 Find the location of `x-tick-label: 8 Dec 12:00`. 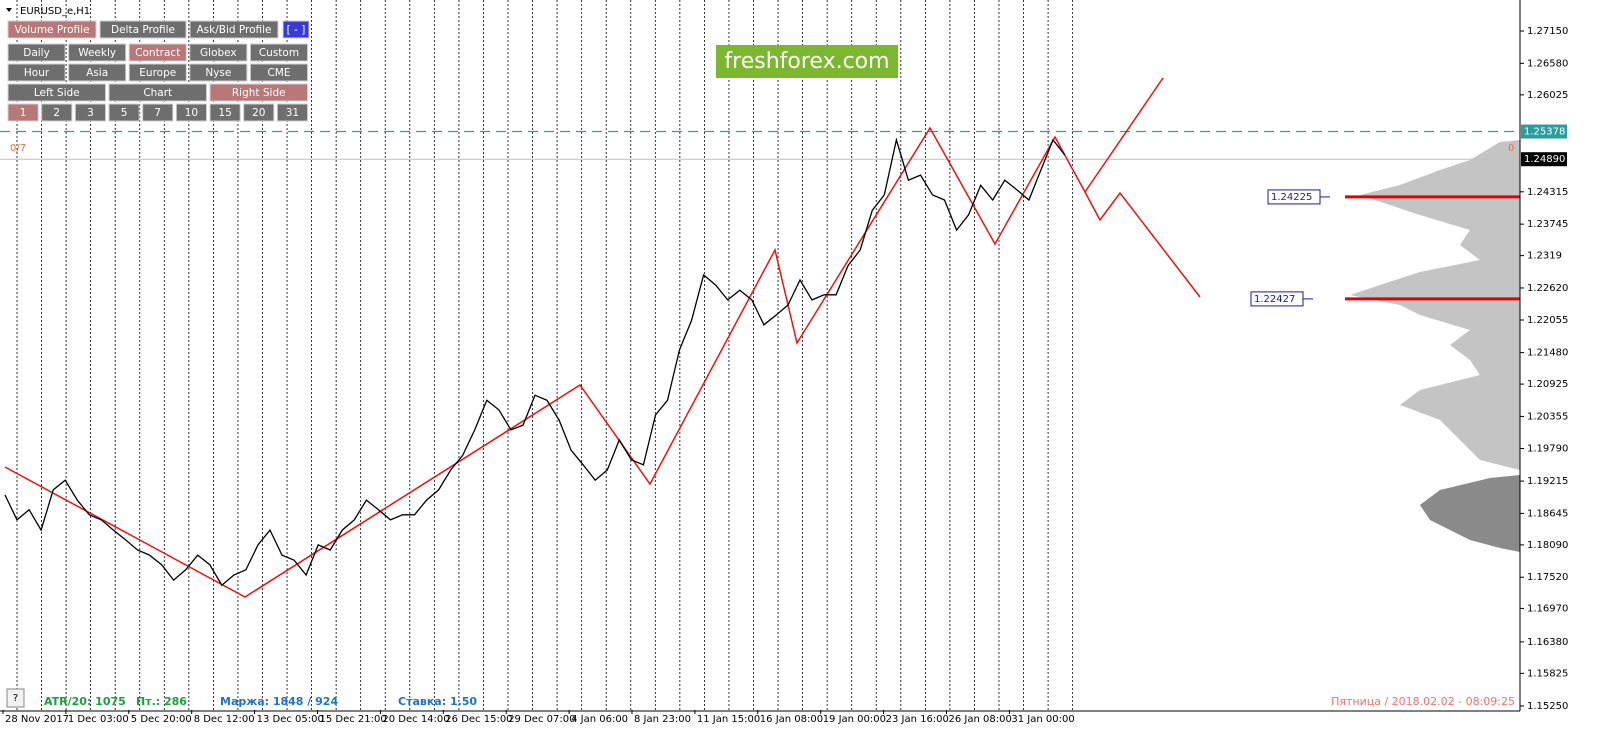

x-tick-label: 8 Dec 12:00 is located at coordinates (224, 719).